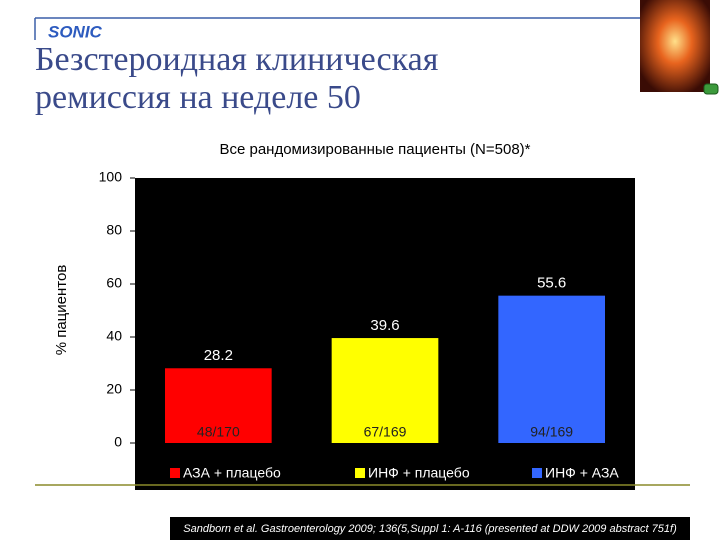 The image size is (720, 540). I want to click on y-tick-label: 80, so click(114, 230).